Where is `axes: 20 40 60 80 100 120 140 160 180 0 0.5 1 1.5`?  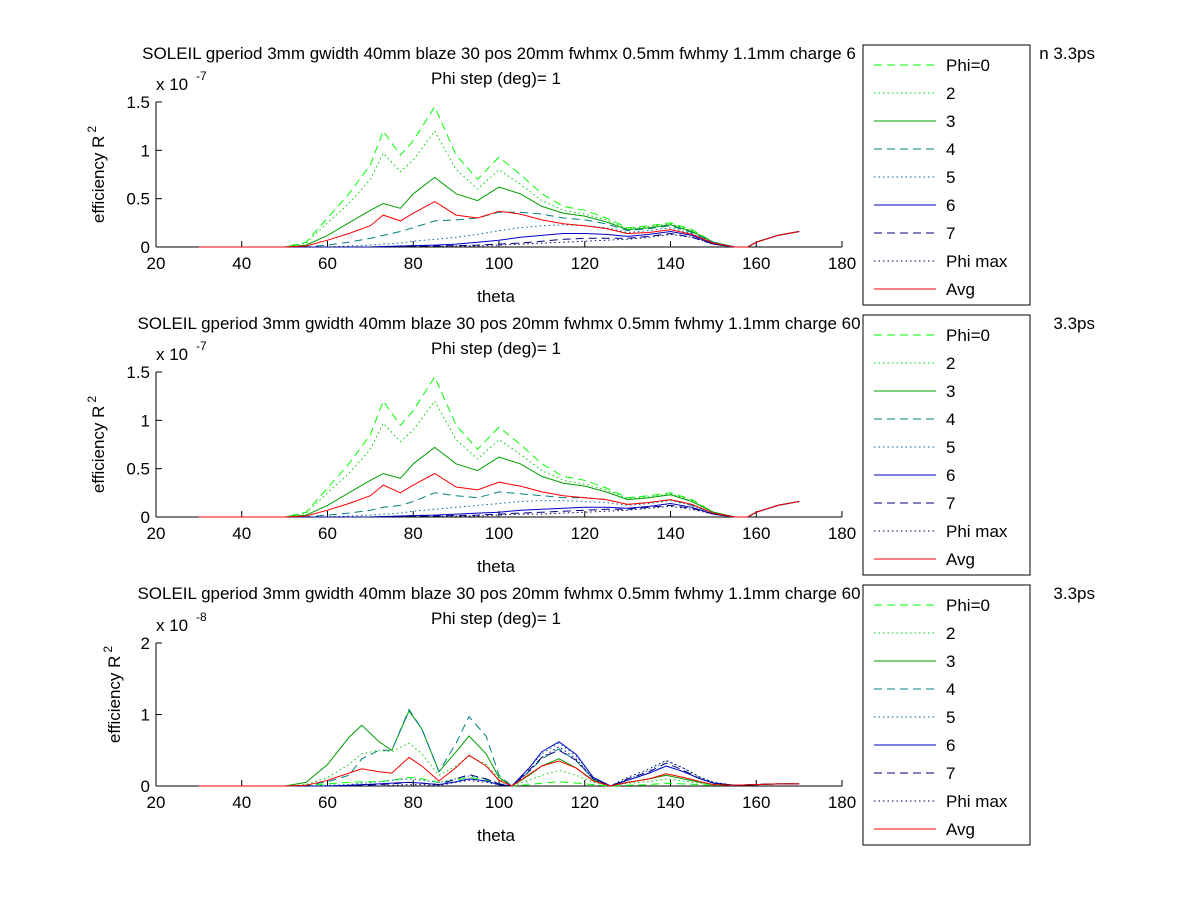
axes: 20 40 60 80 100 120 140 160 180 0 0.5 1 1.5 is located at coordinates (491, 183).